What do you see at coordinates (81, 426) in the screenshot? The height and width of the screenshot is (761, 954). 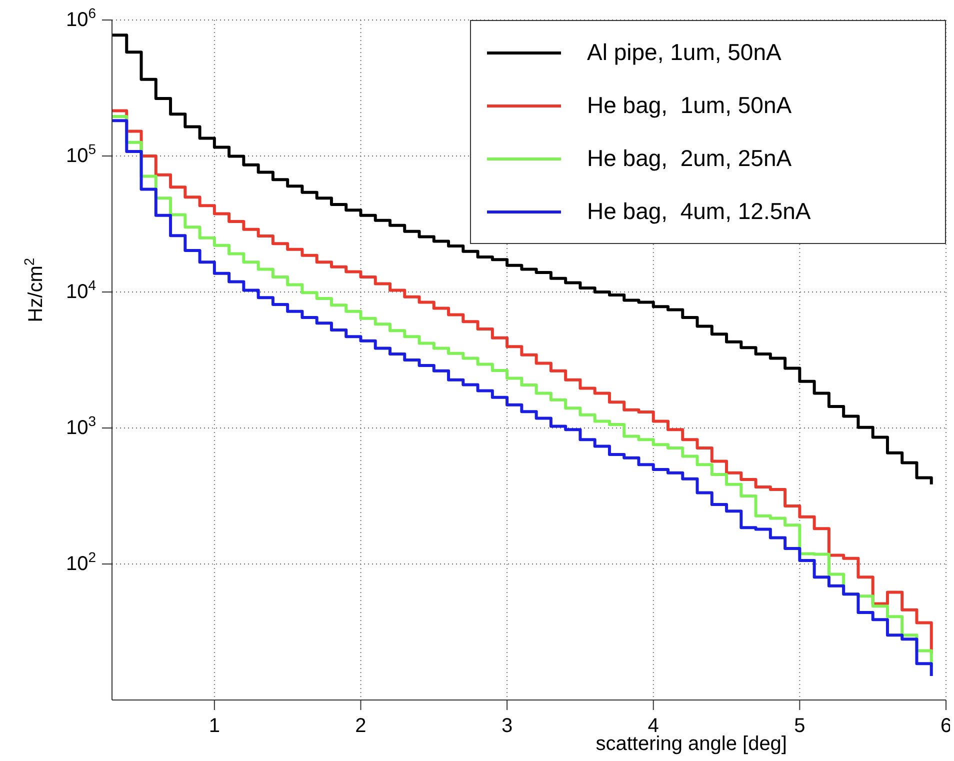 I see `y-tick-label: 10$^{3}$` at bounding box center [81, 426].